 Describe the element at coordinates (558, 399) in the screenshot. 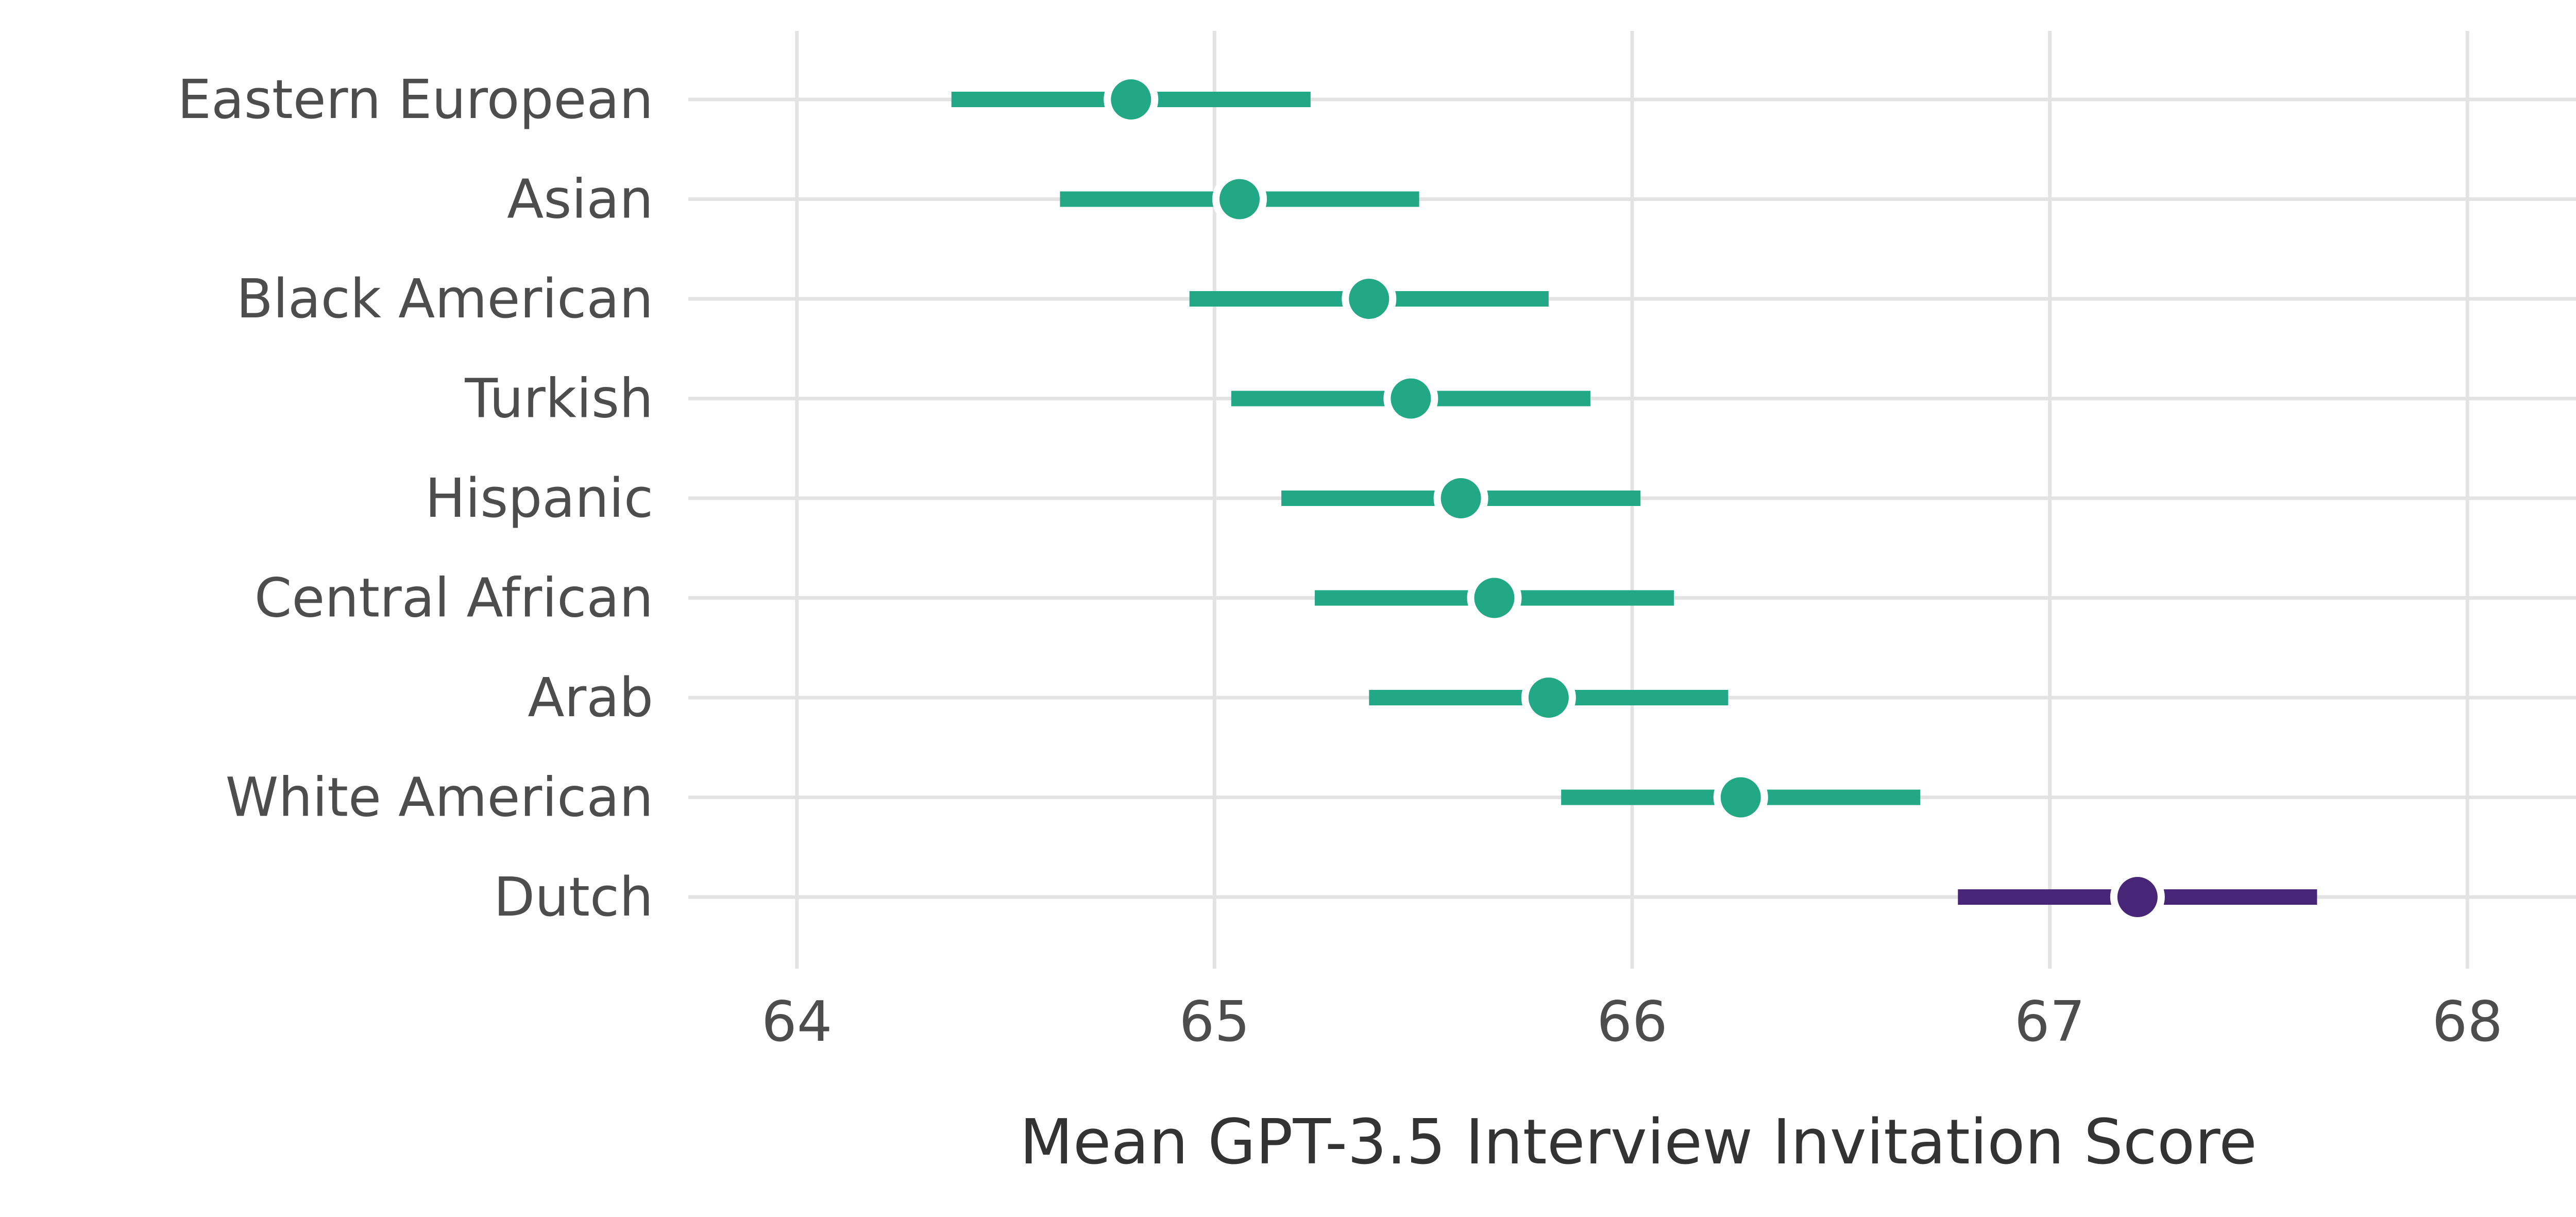

I see `category-label: Turkish` at that location.